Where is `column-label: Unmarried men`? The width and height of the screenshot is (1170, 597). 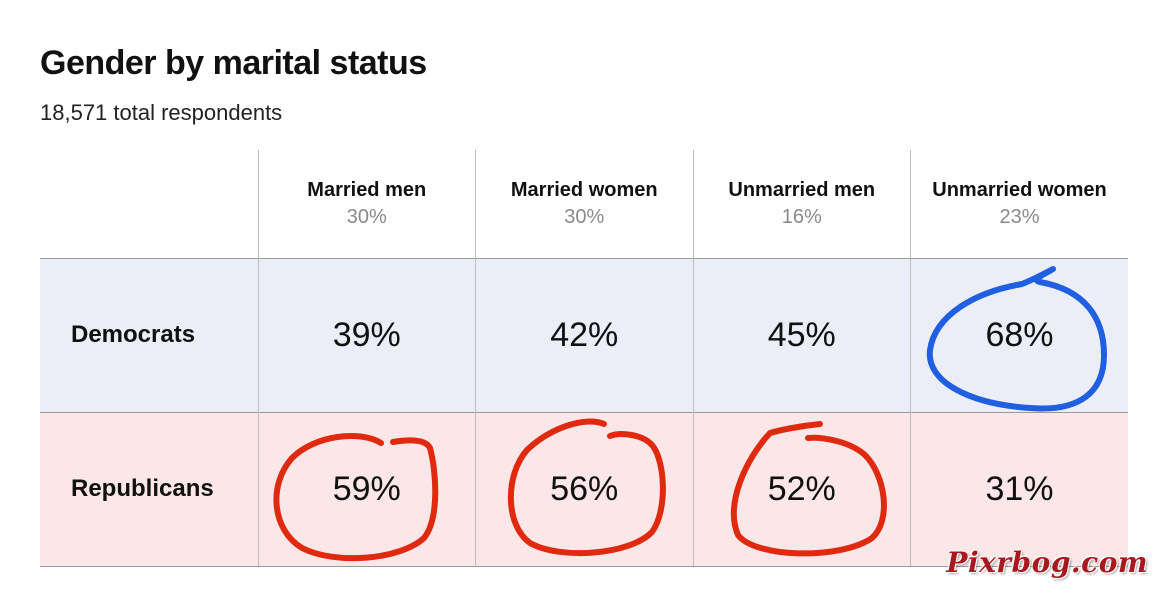
column-label: Unmarried men is located at coordinates (802, 189).